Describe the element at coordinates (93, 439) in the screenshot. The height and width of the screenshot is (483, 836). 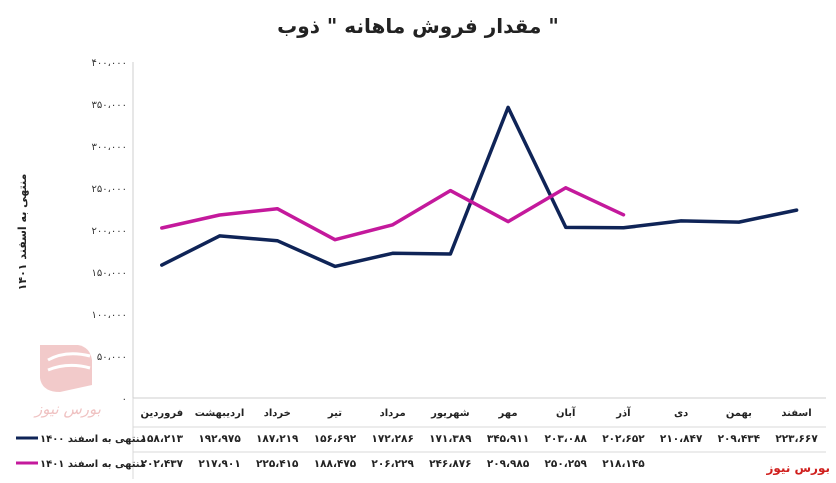
I see `legend-label-1: منتهی به اسفند ۱۴۰۰` at that location.